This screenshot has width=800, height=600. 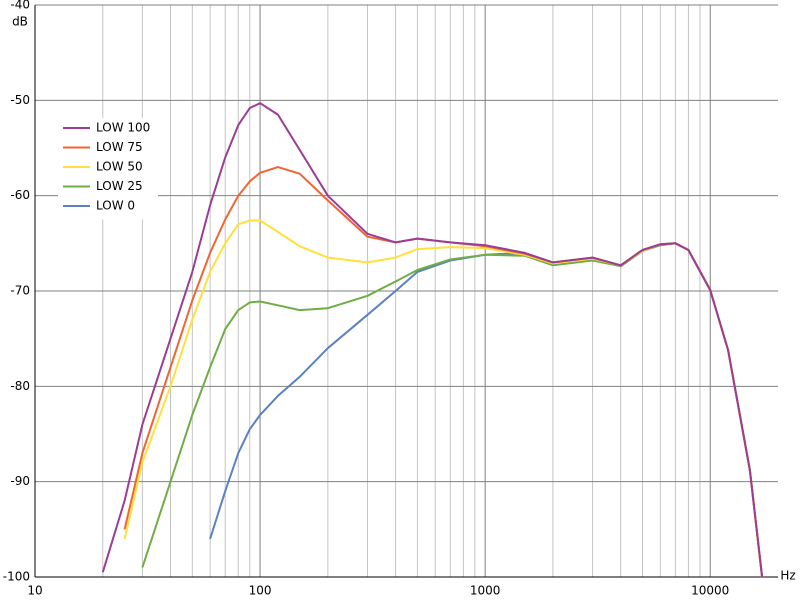 What do you see at coordinates (34, 591) in the screenshot?
I see `x-tick-label: 10` at bounding box center [34, 591].